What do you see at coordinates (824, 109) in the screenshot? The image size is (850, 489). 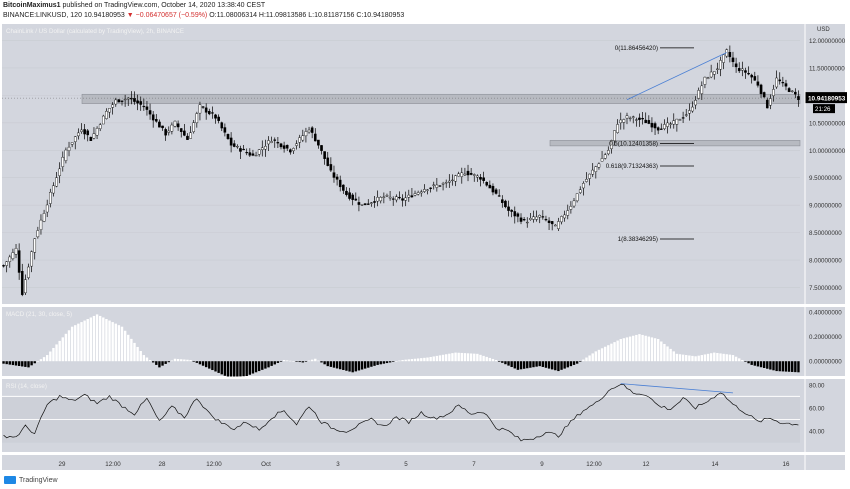 I see `countdown-badge` at bounding box center [824, 109].